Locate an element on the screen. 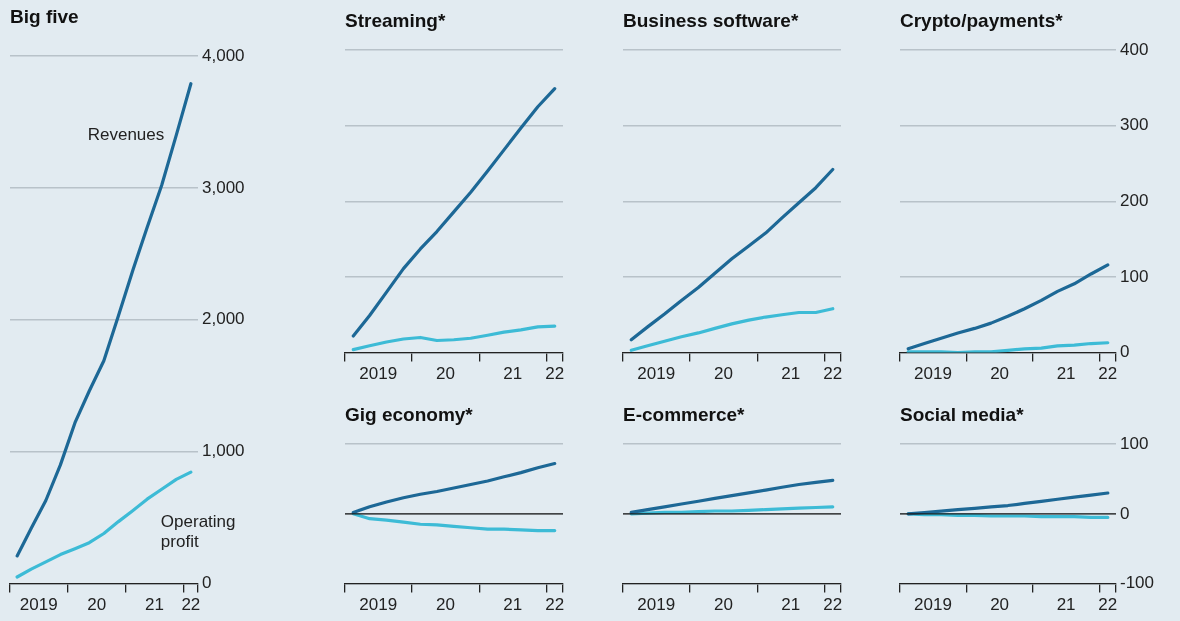 The image size is (1180, 621). chart-title: Gig economy* is located at coordinates (409, 415).